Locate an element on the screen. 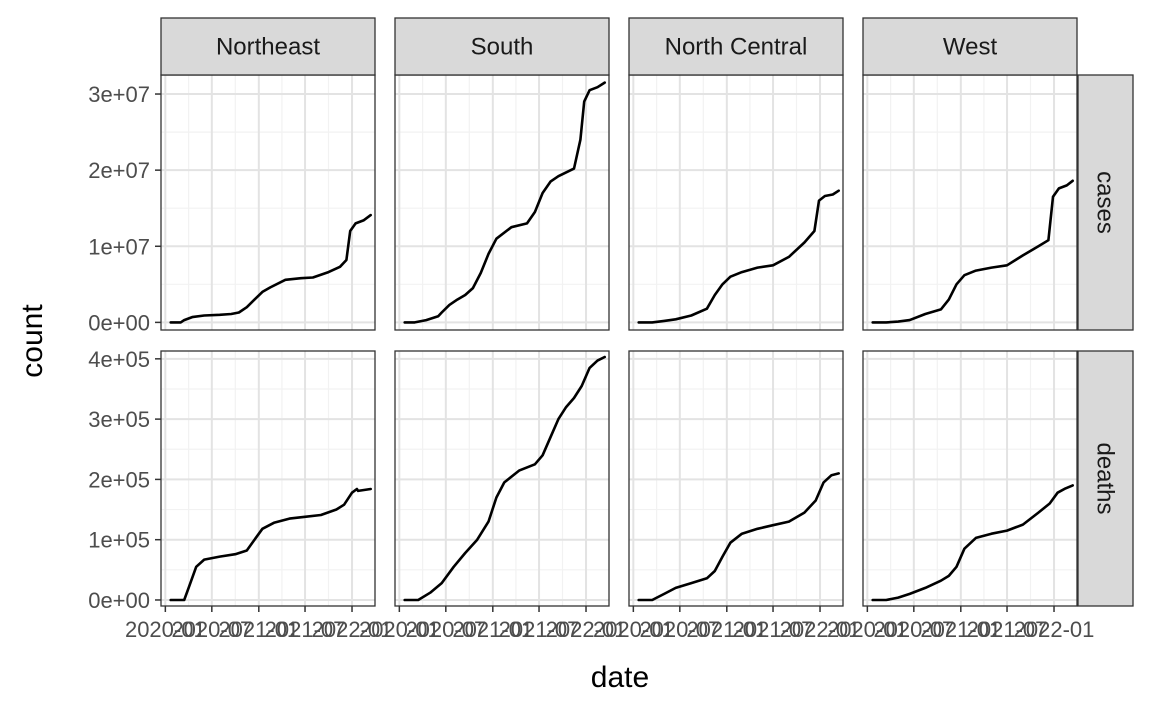  panel-west-deaths is located at coordinates (970, 478).